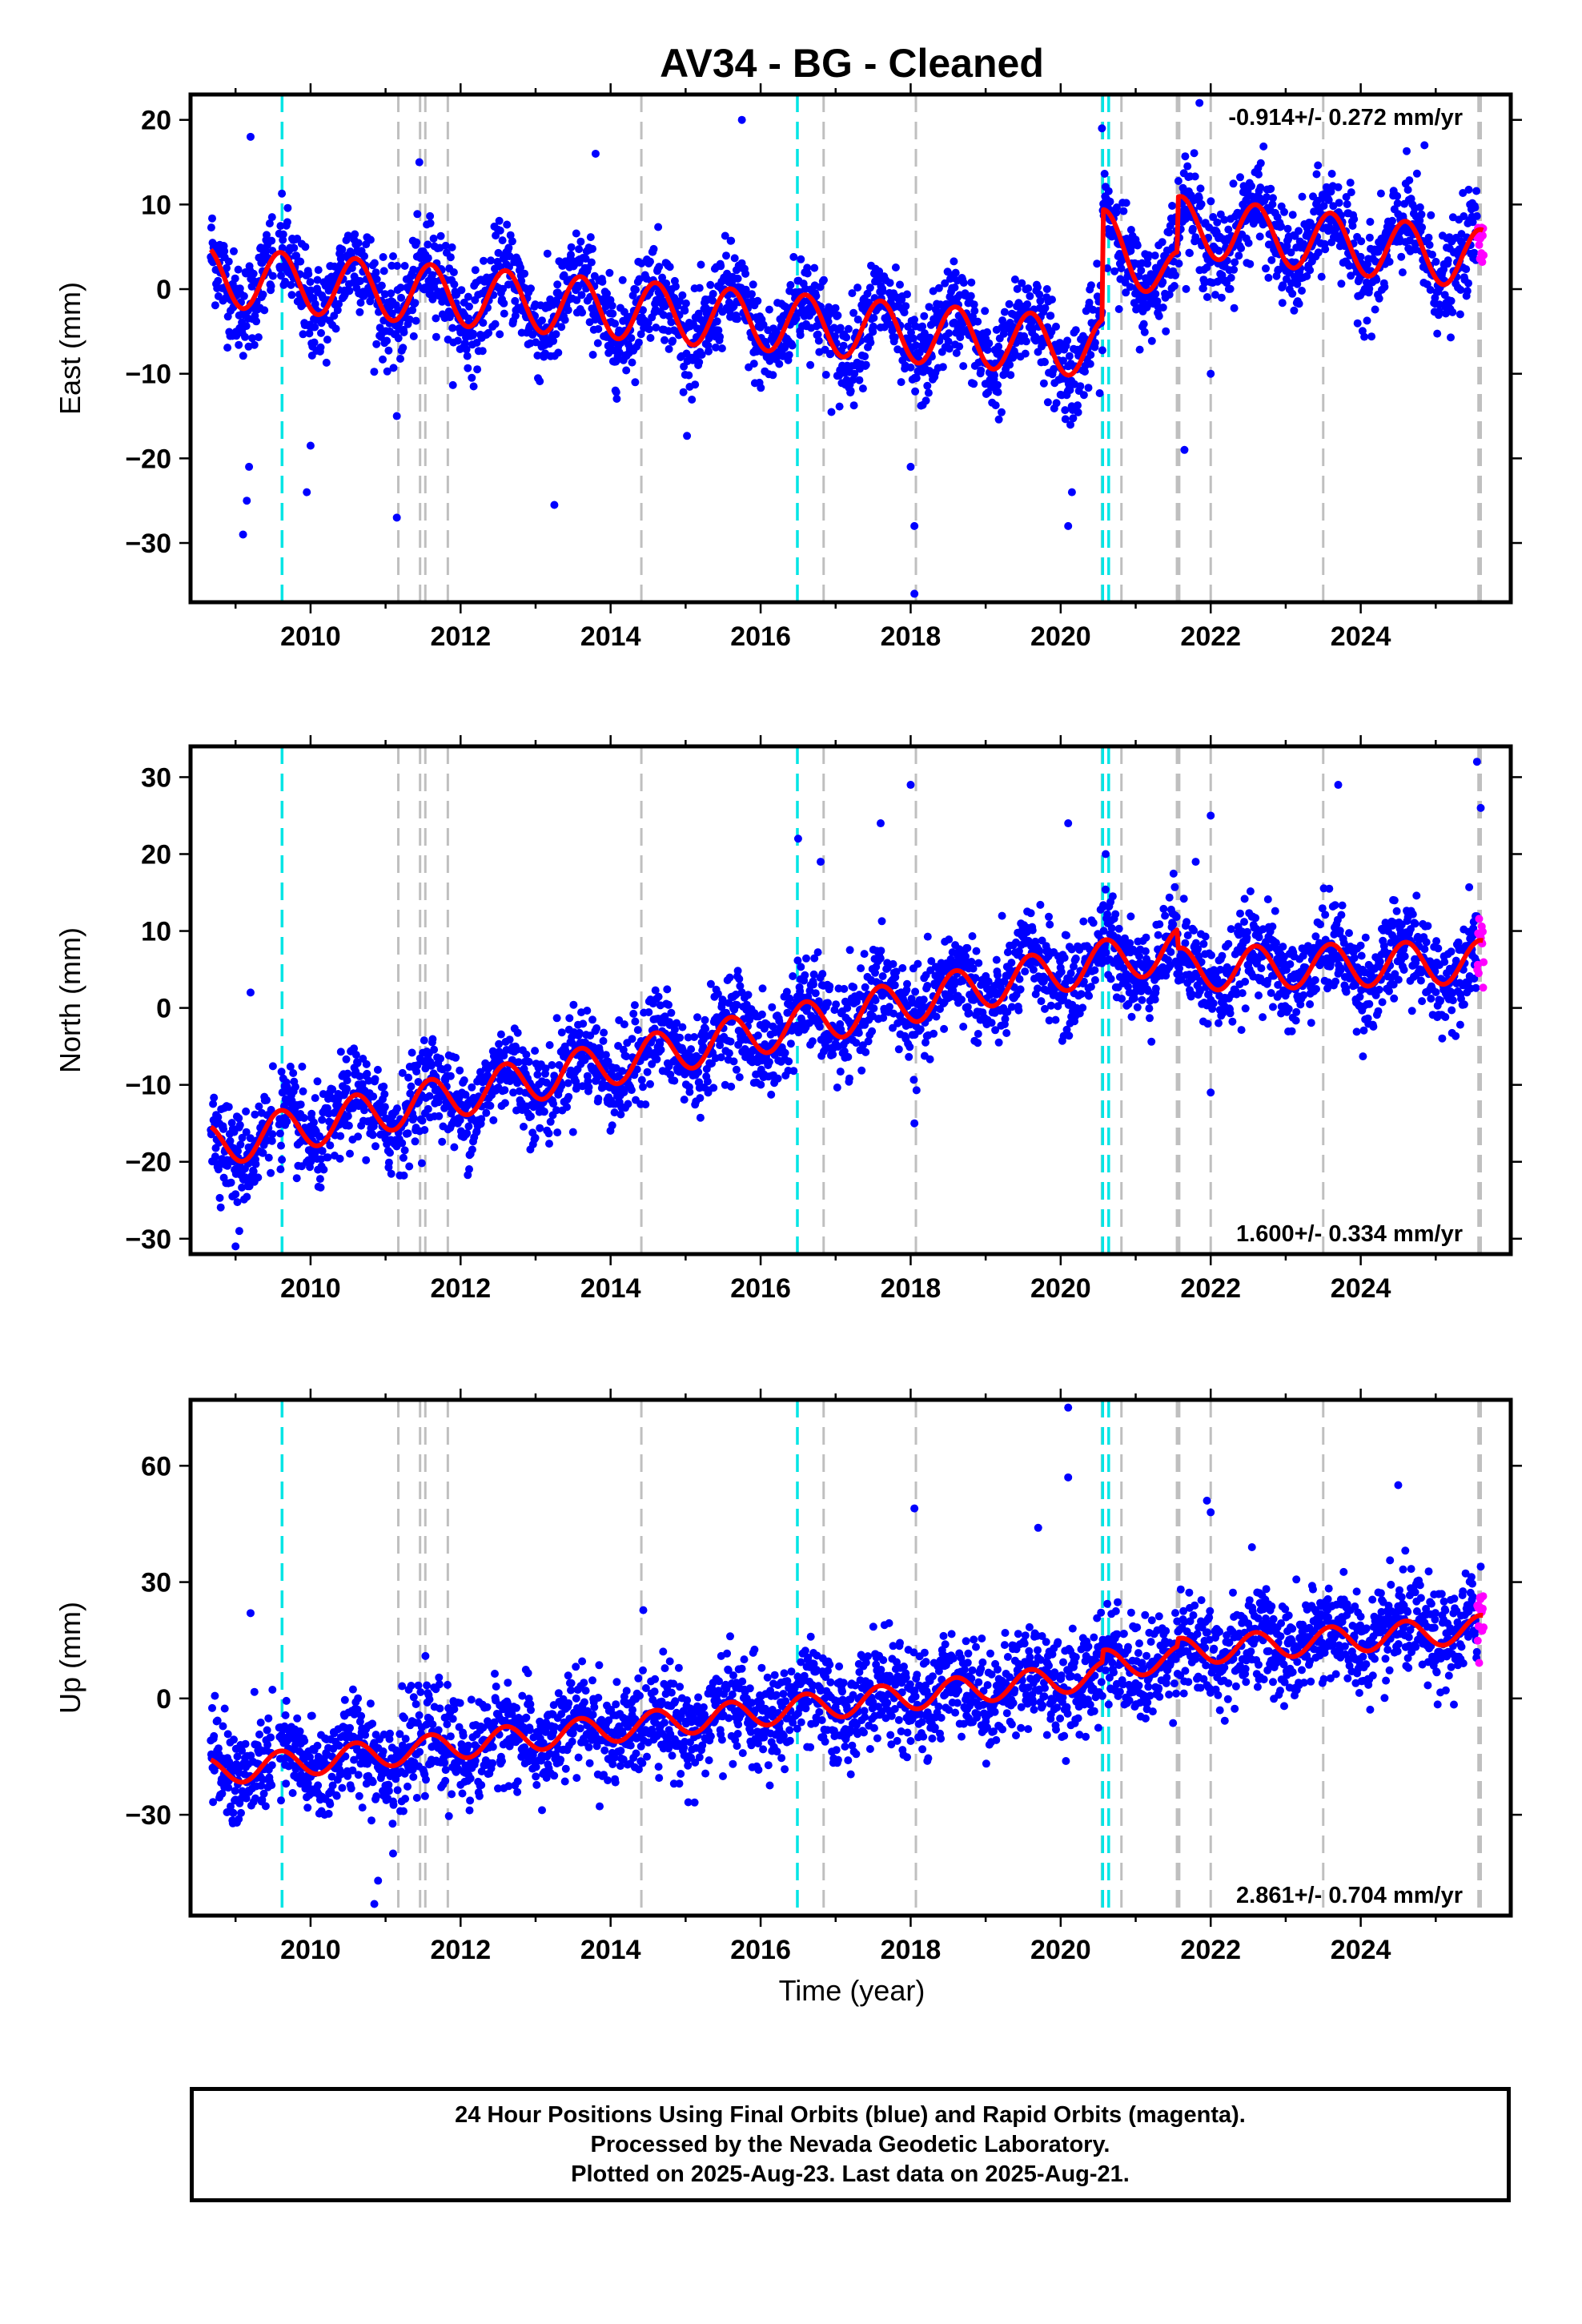  I want to click on fit-line, so click(846, 286).